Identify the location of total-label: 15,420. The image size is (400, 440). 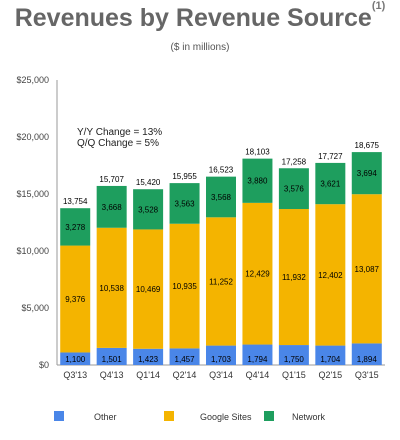
(148, 182).